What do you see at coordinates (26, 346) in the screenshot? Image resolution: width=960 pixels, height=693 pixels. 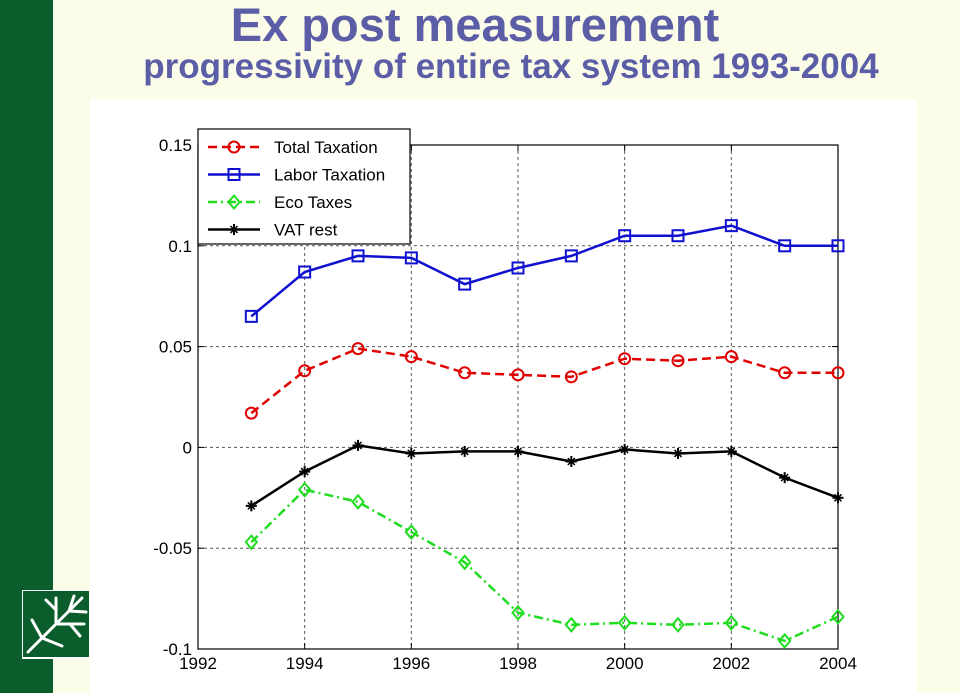 I see `left-accent-band` at bounding box center [26, 346].